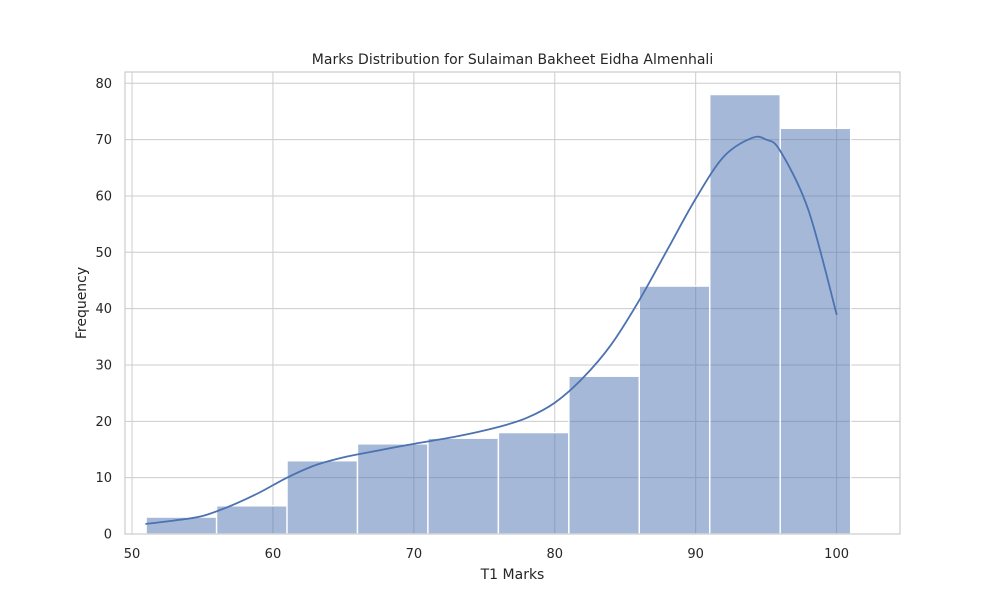  Describe the element at coordinates (512, 575) in the screenshot. I see `x-axis-label: T1 Marks` at that location.